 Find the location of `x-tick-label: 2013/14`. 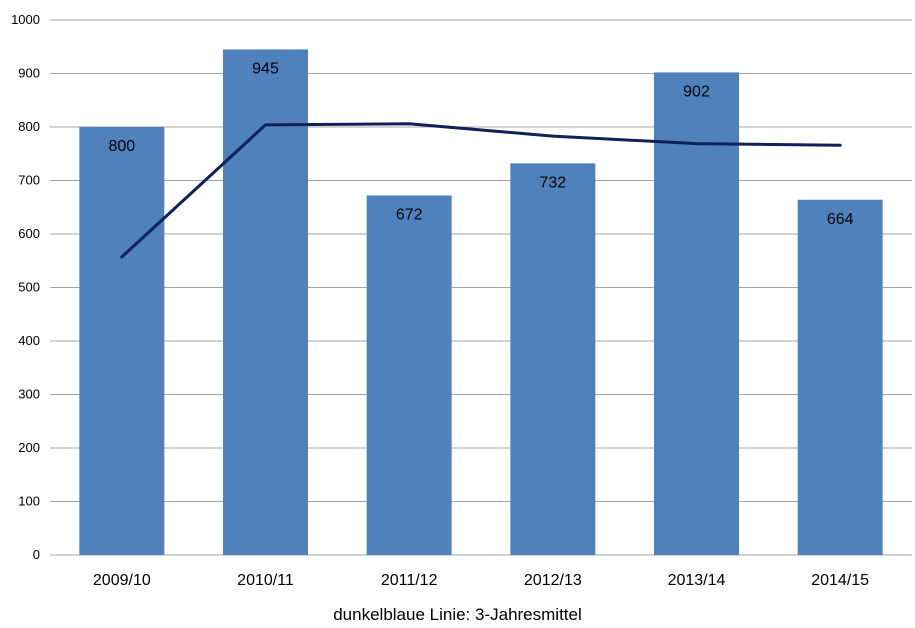

x-tick-label: 2013/14 is located at coordinates (697, 580).